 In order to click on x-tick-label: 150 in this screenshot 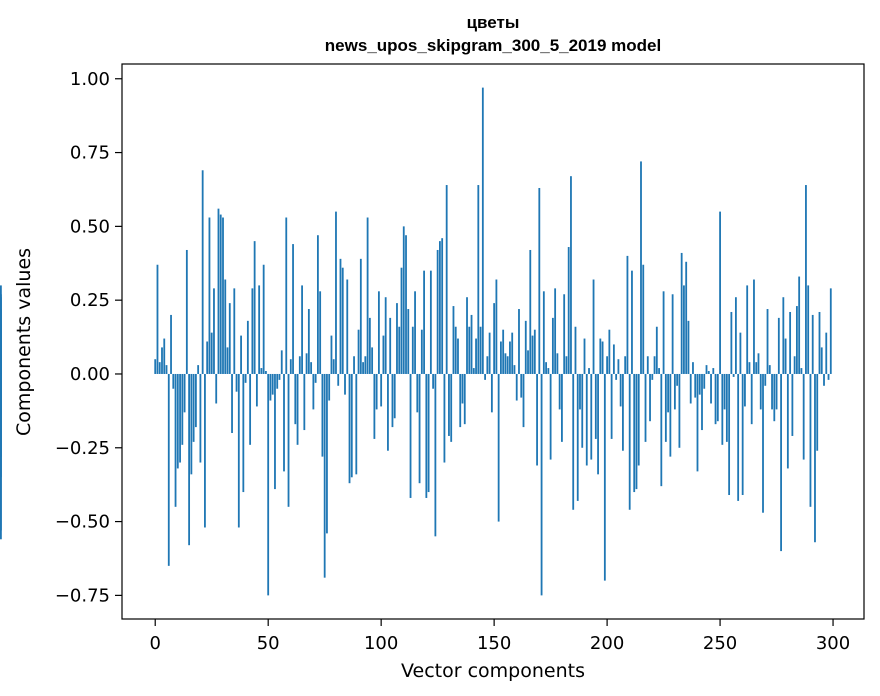, I will do `click(494, 643)`.